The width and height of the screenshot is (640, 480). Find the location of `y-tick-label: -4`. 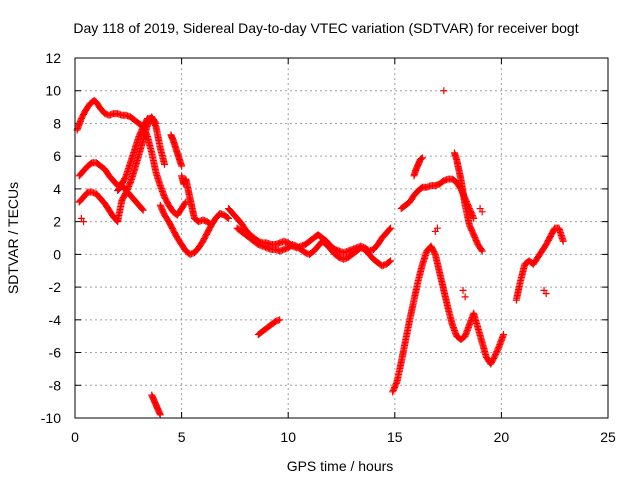

y-tick-label: -4 is located at coordinates (55, 320).